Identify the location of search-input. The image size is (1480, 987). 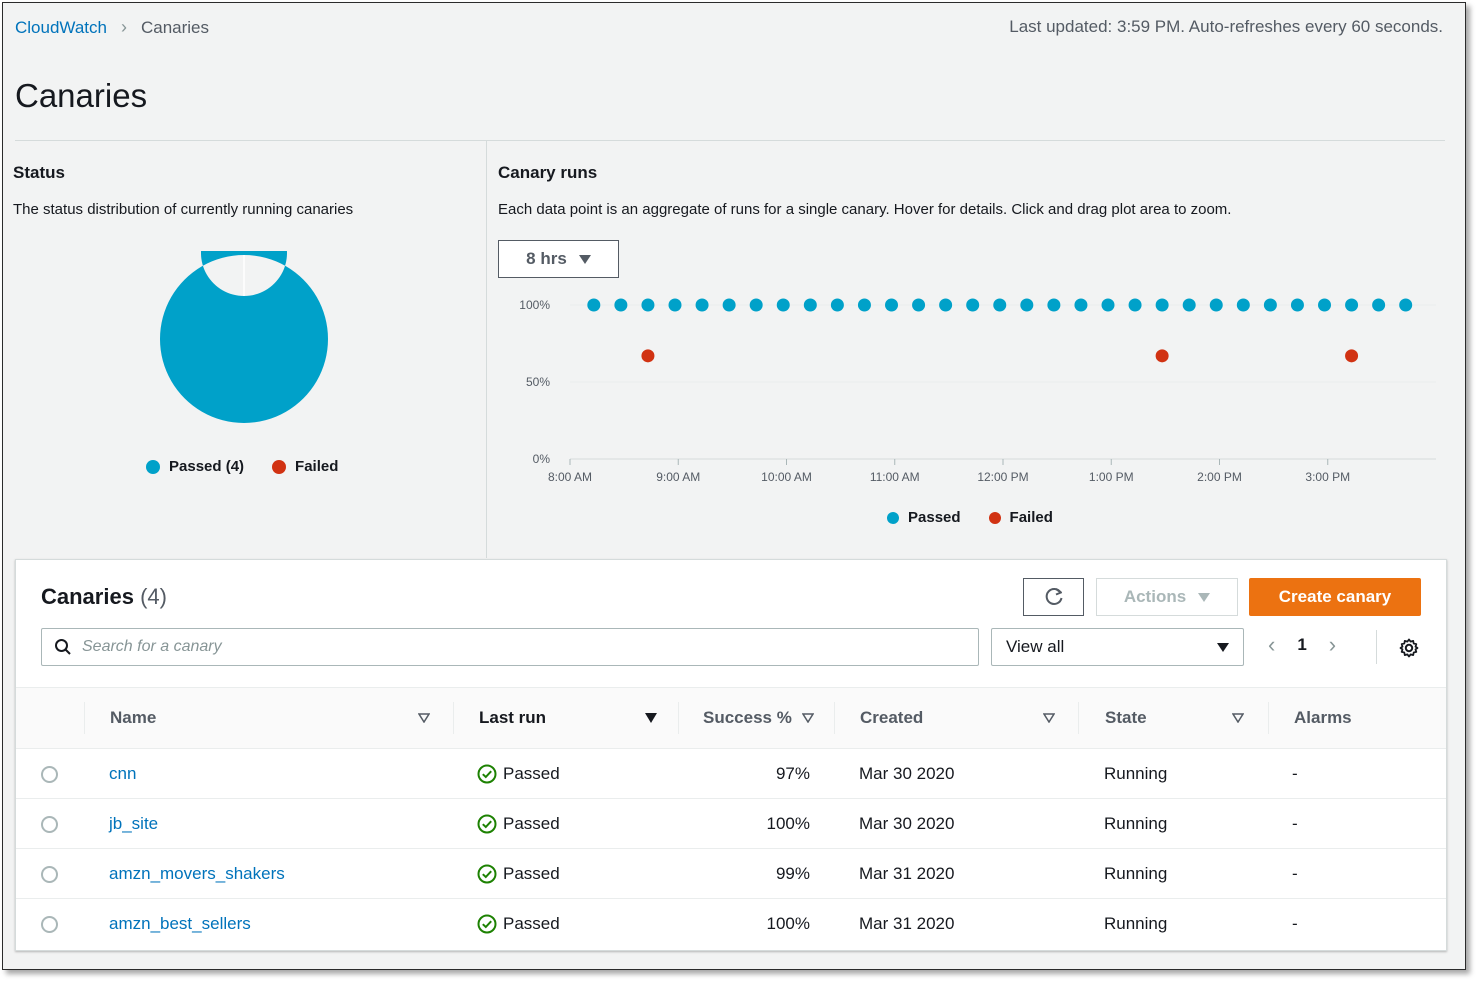
(522, 647).